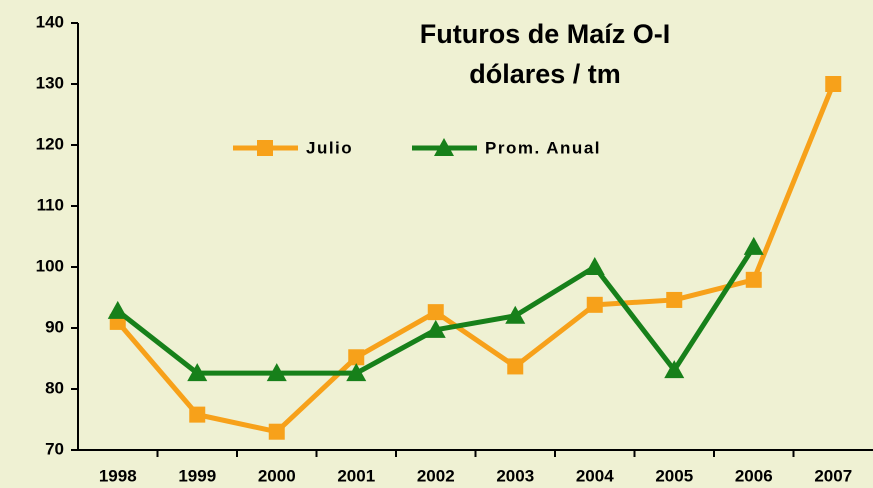  Describe the element at coordinates (50, 82) in the screenshot. I see `y-tick-label: 130` at that location.